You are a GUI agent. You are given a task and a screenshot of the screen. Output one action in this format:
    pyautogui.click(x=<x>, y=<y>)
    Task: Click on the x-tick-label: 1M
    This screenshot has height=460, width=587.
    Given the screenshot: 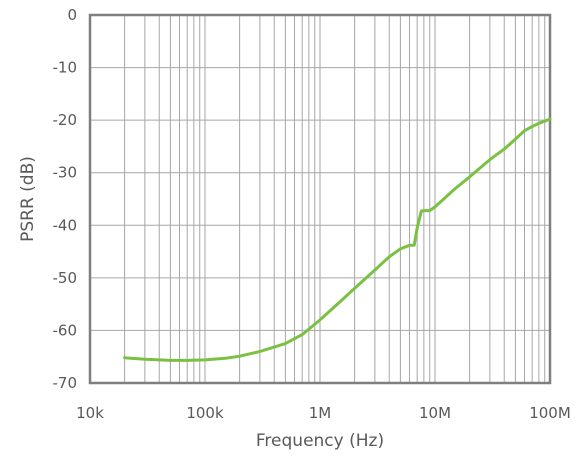 What is the action you would take?
    pyautogui.click(x=320, y=413)
    